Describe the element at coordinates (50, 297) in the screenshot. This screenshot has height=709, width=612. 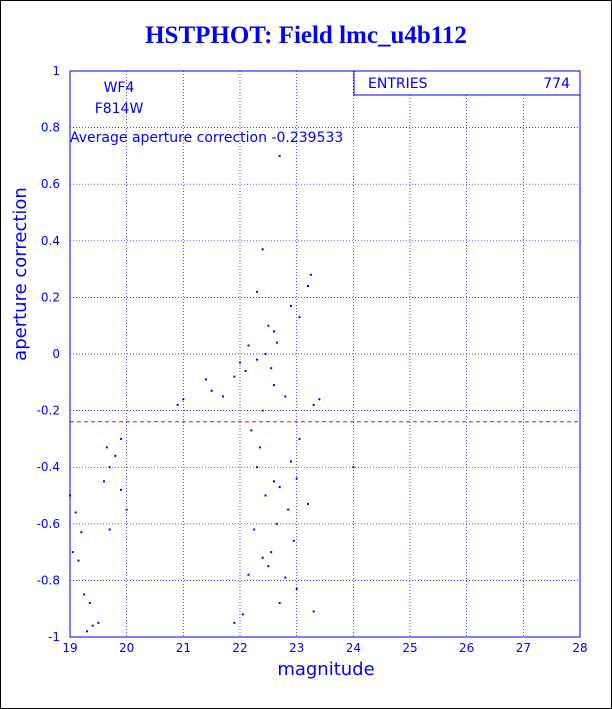
I see `y-tick-label: 0.2` at that location.